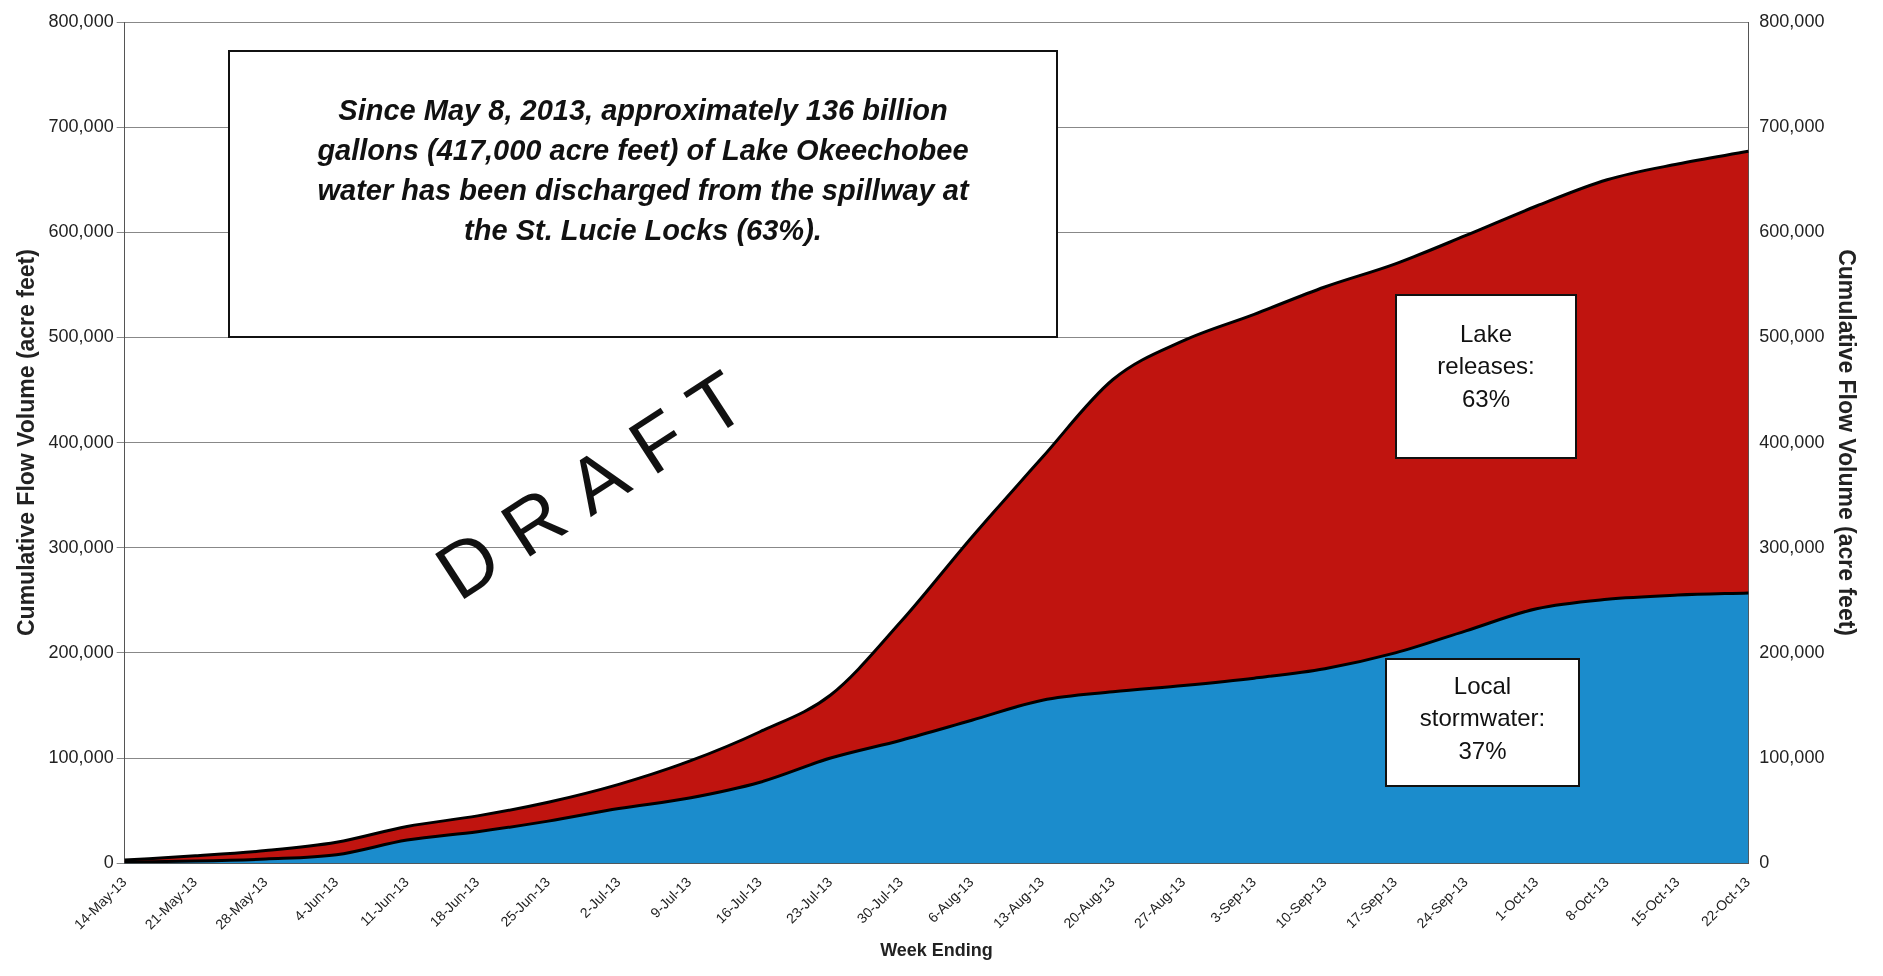  What do you see at coordinates (1792, 651) in the screenshot?
I see `y2-tick-label: 200,000` at bounding box center [1792, 651].